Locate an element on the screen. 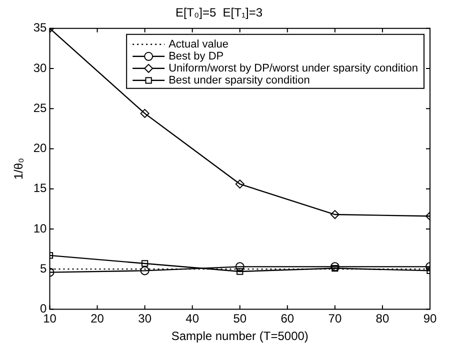 Image resolution: width=474 pixels, height=348 pixels. y-tick-label: 25 is located at coordinates (40, 107).